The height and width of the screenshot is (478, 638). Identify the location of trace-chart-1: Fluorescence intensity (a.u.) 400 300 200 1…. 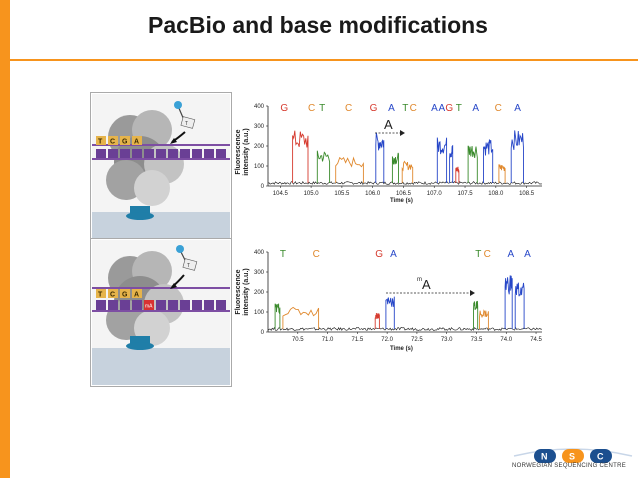
(389, 153).